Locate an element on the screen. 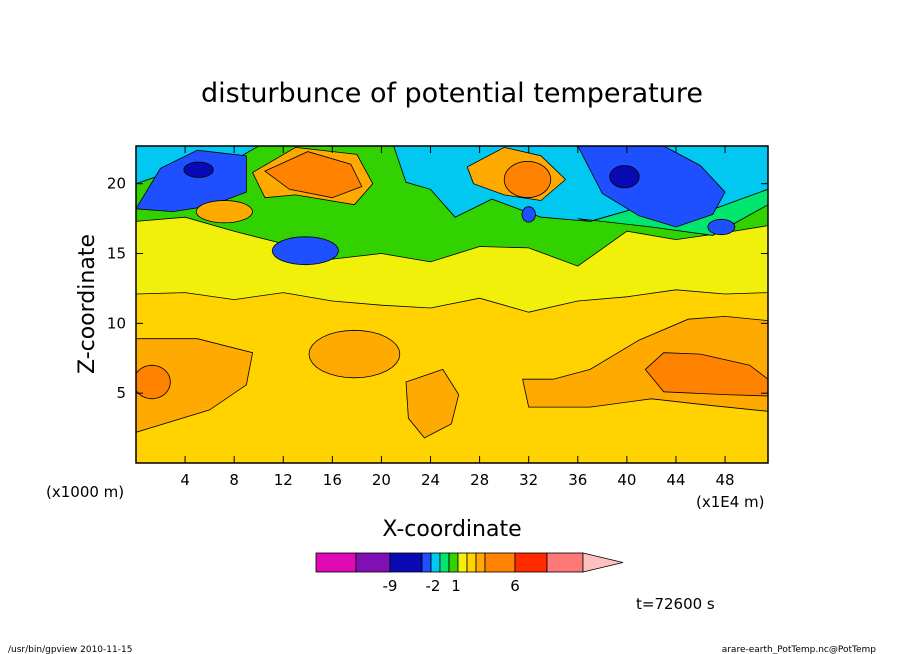 Image resolution: width=904 pixels, height=654 pixels. chart-title: disturbunce of potential temperature is located at coordinates (452, 93).